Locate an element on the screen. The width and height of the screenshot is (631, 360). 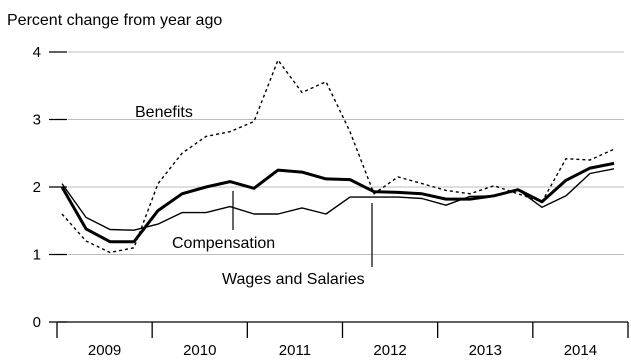
x-tick-label-2009: 2009 is located at coordinates (104, 350).